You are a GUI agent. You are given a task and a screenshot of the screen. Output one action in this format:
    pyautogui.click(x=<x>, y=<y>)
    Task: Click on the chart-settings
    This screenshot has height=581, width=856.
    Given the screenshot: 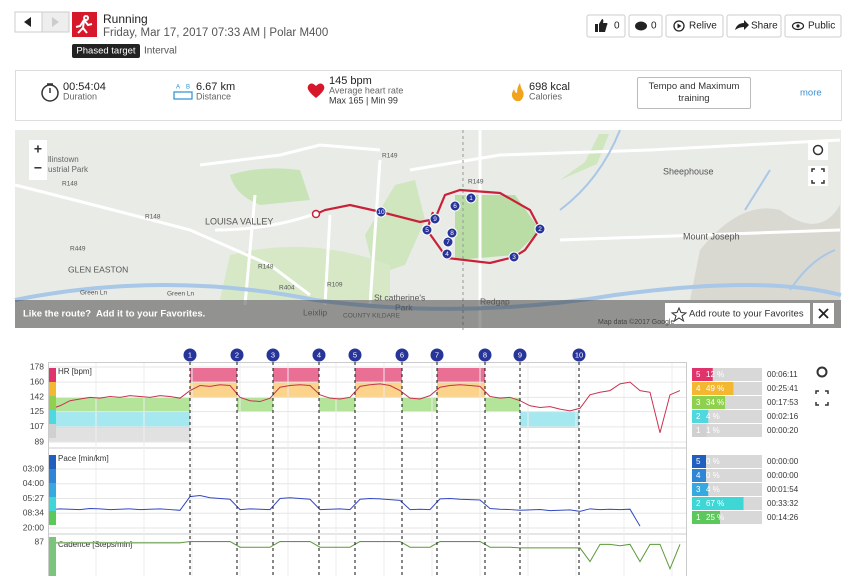 What is the action you would take?
    pyautogui.click(x=822, y=372)
    